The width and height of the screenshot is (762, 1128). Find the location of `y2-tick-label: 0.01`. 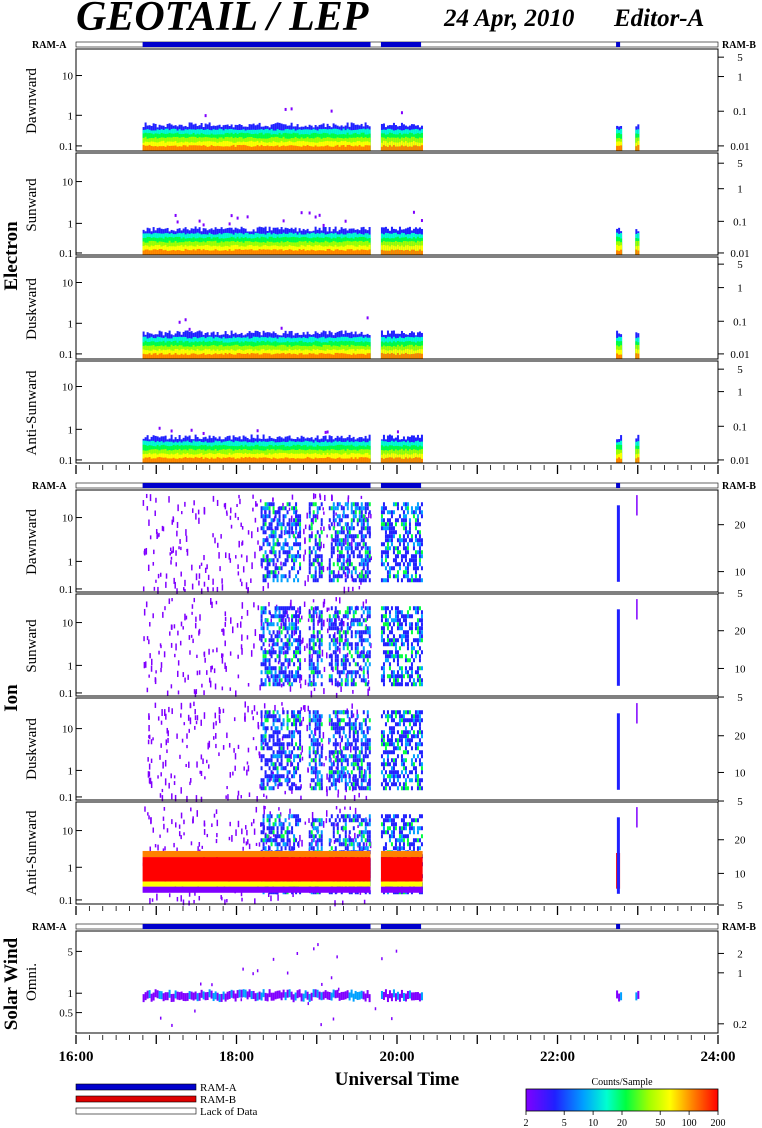

y2-tick-label: 0.01 is located at coordinates (739, 461).